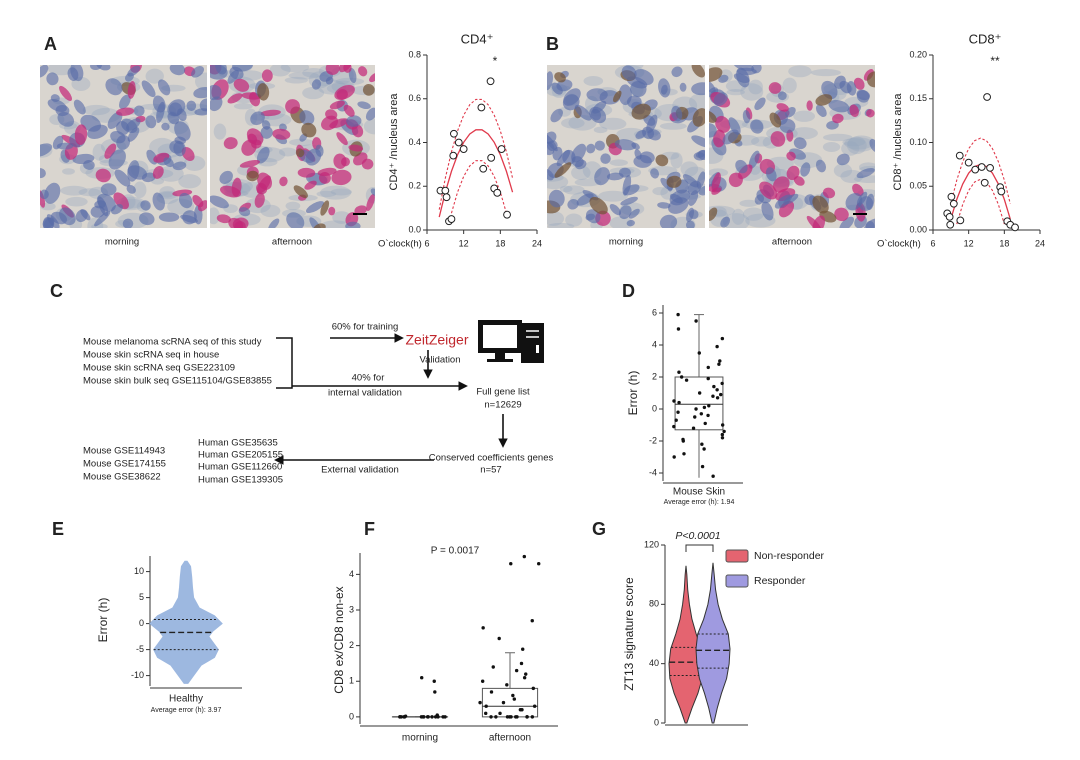 This screenshot has width=1080, height=760. Describe the element at coordinates (122, 477) in the screenshot. I see `mouse-dataset: Mouse GSE38622` at that location.